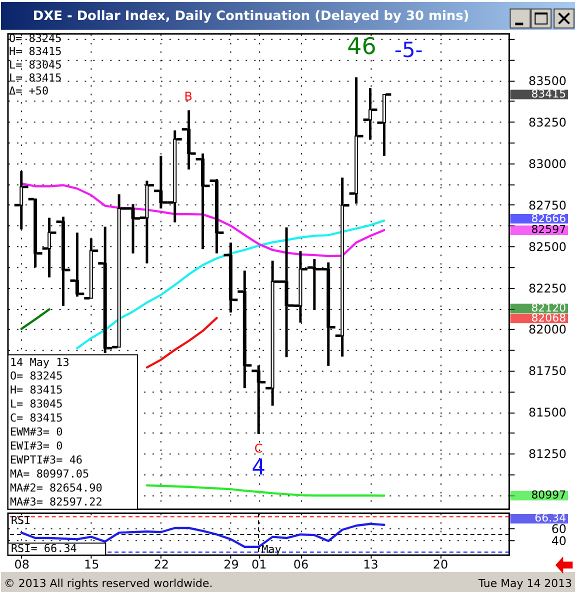 This screenshot has width=576, height=592. I want to click on annotation: MA= 80997.05, so click(50, 473).